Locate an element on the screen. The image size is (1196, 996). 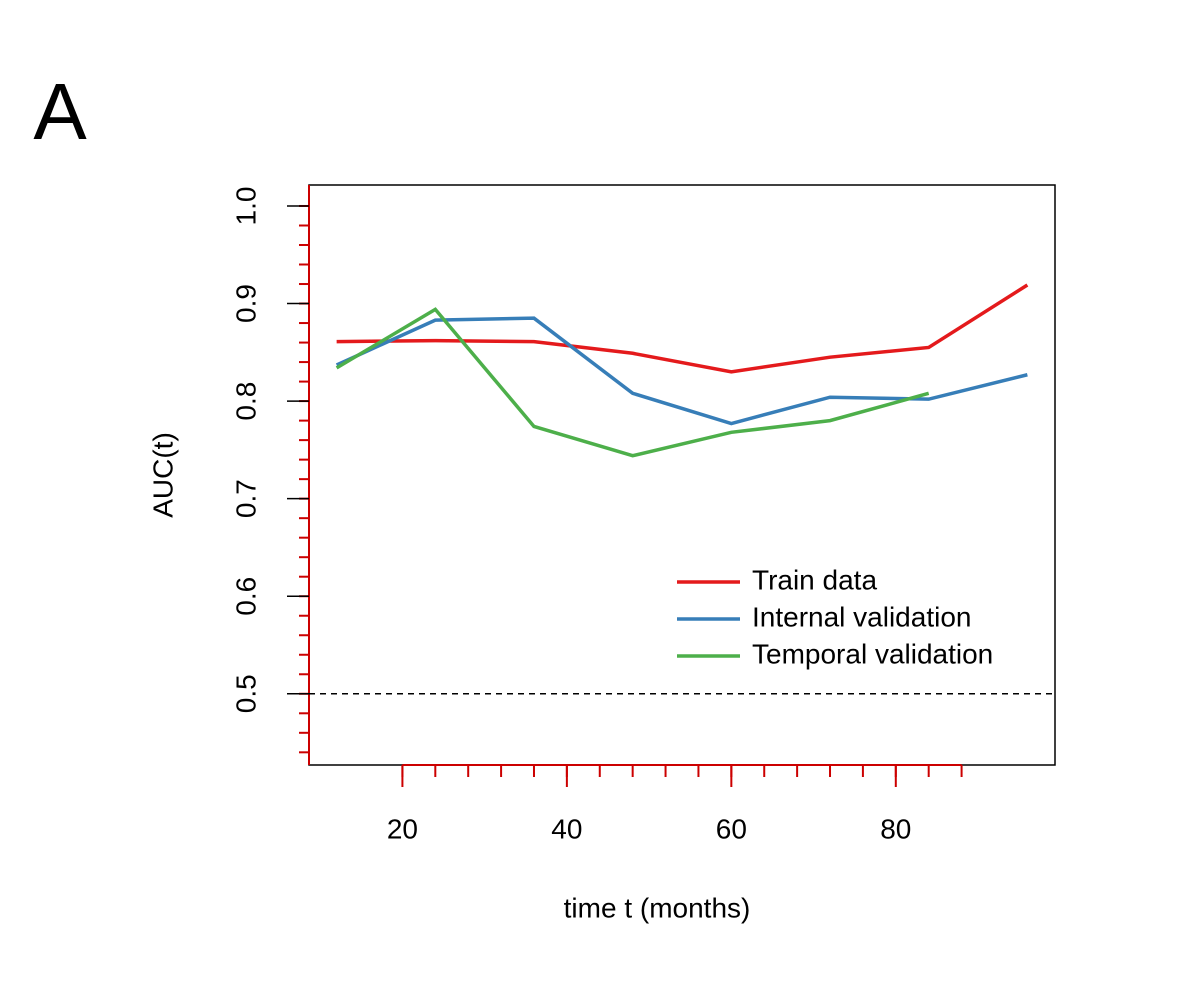
y-tick-label: 0.8 is located at coordinates (245, 401).